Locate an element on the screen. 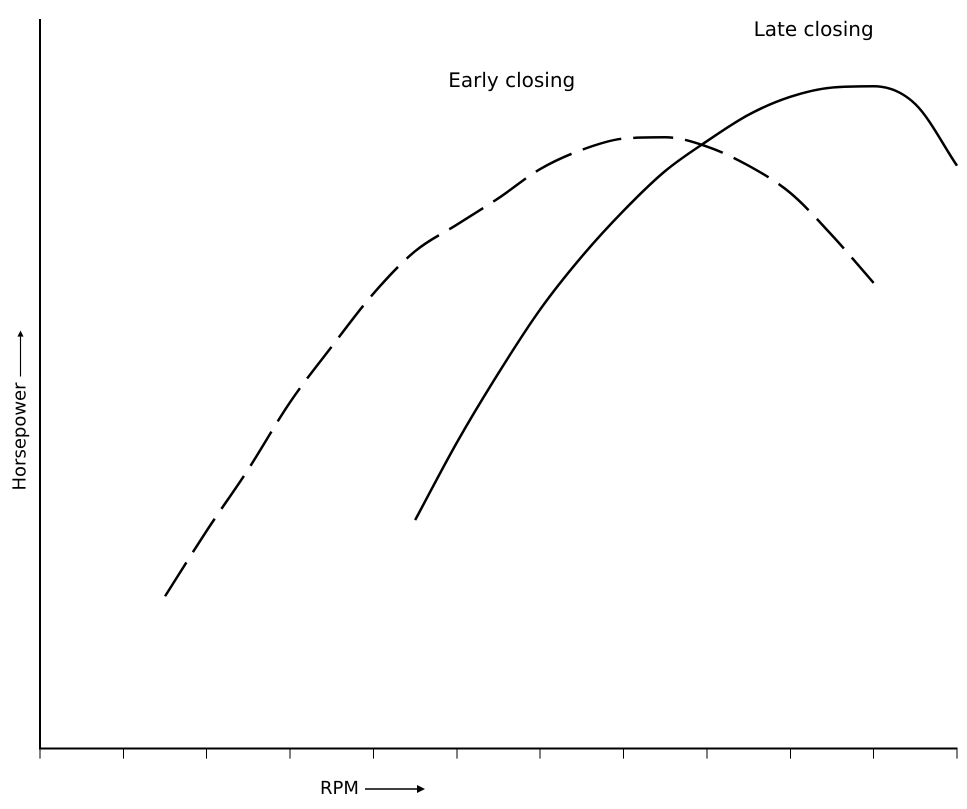  text: Late closing is located at coordinates (814, 29).